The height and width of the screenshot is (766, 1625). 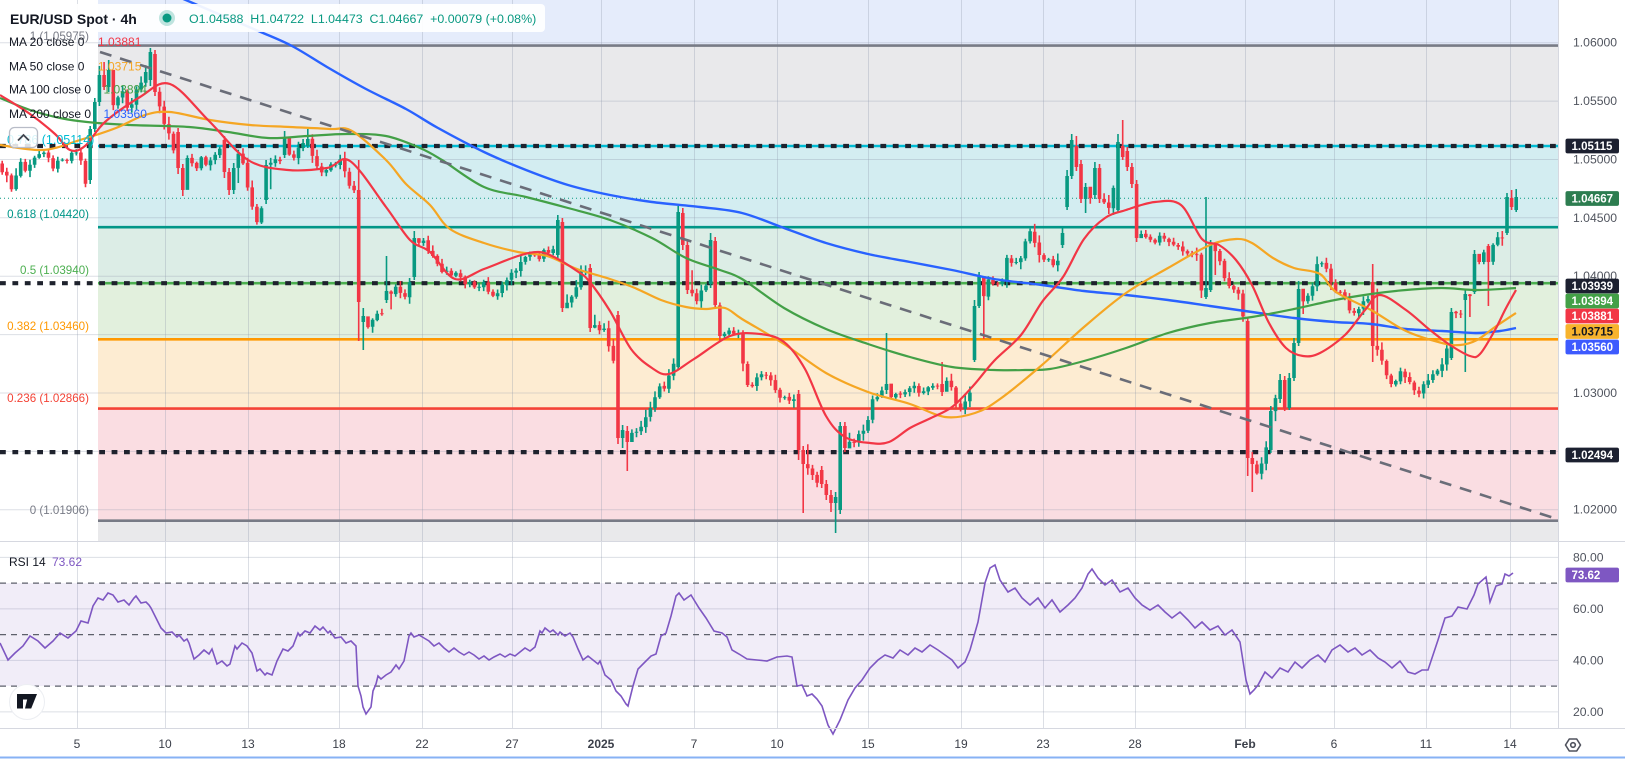 I want to click on svg-text: 60.00, so click(x=1588, y=609).